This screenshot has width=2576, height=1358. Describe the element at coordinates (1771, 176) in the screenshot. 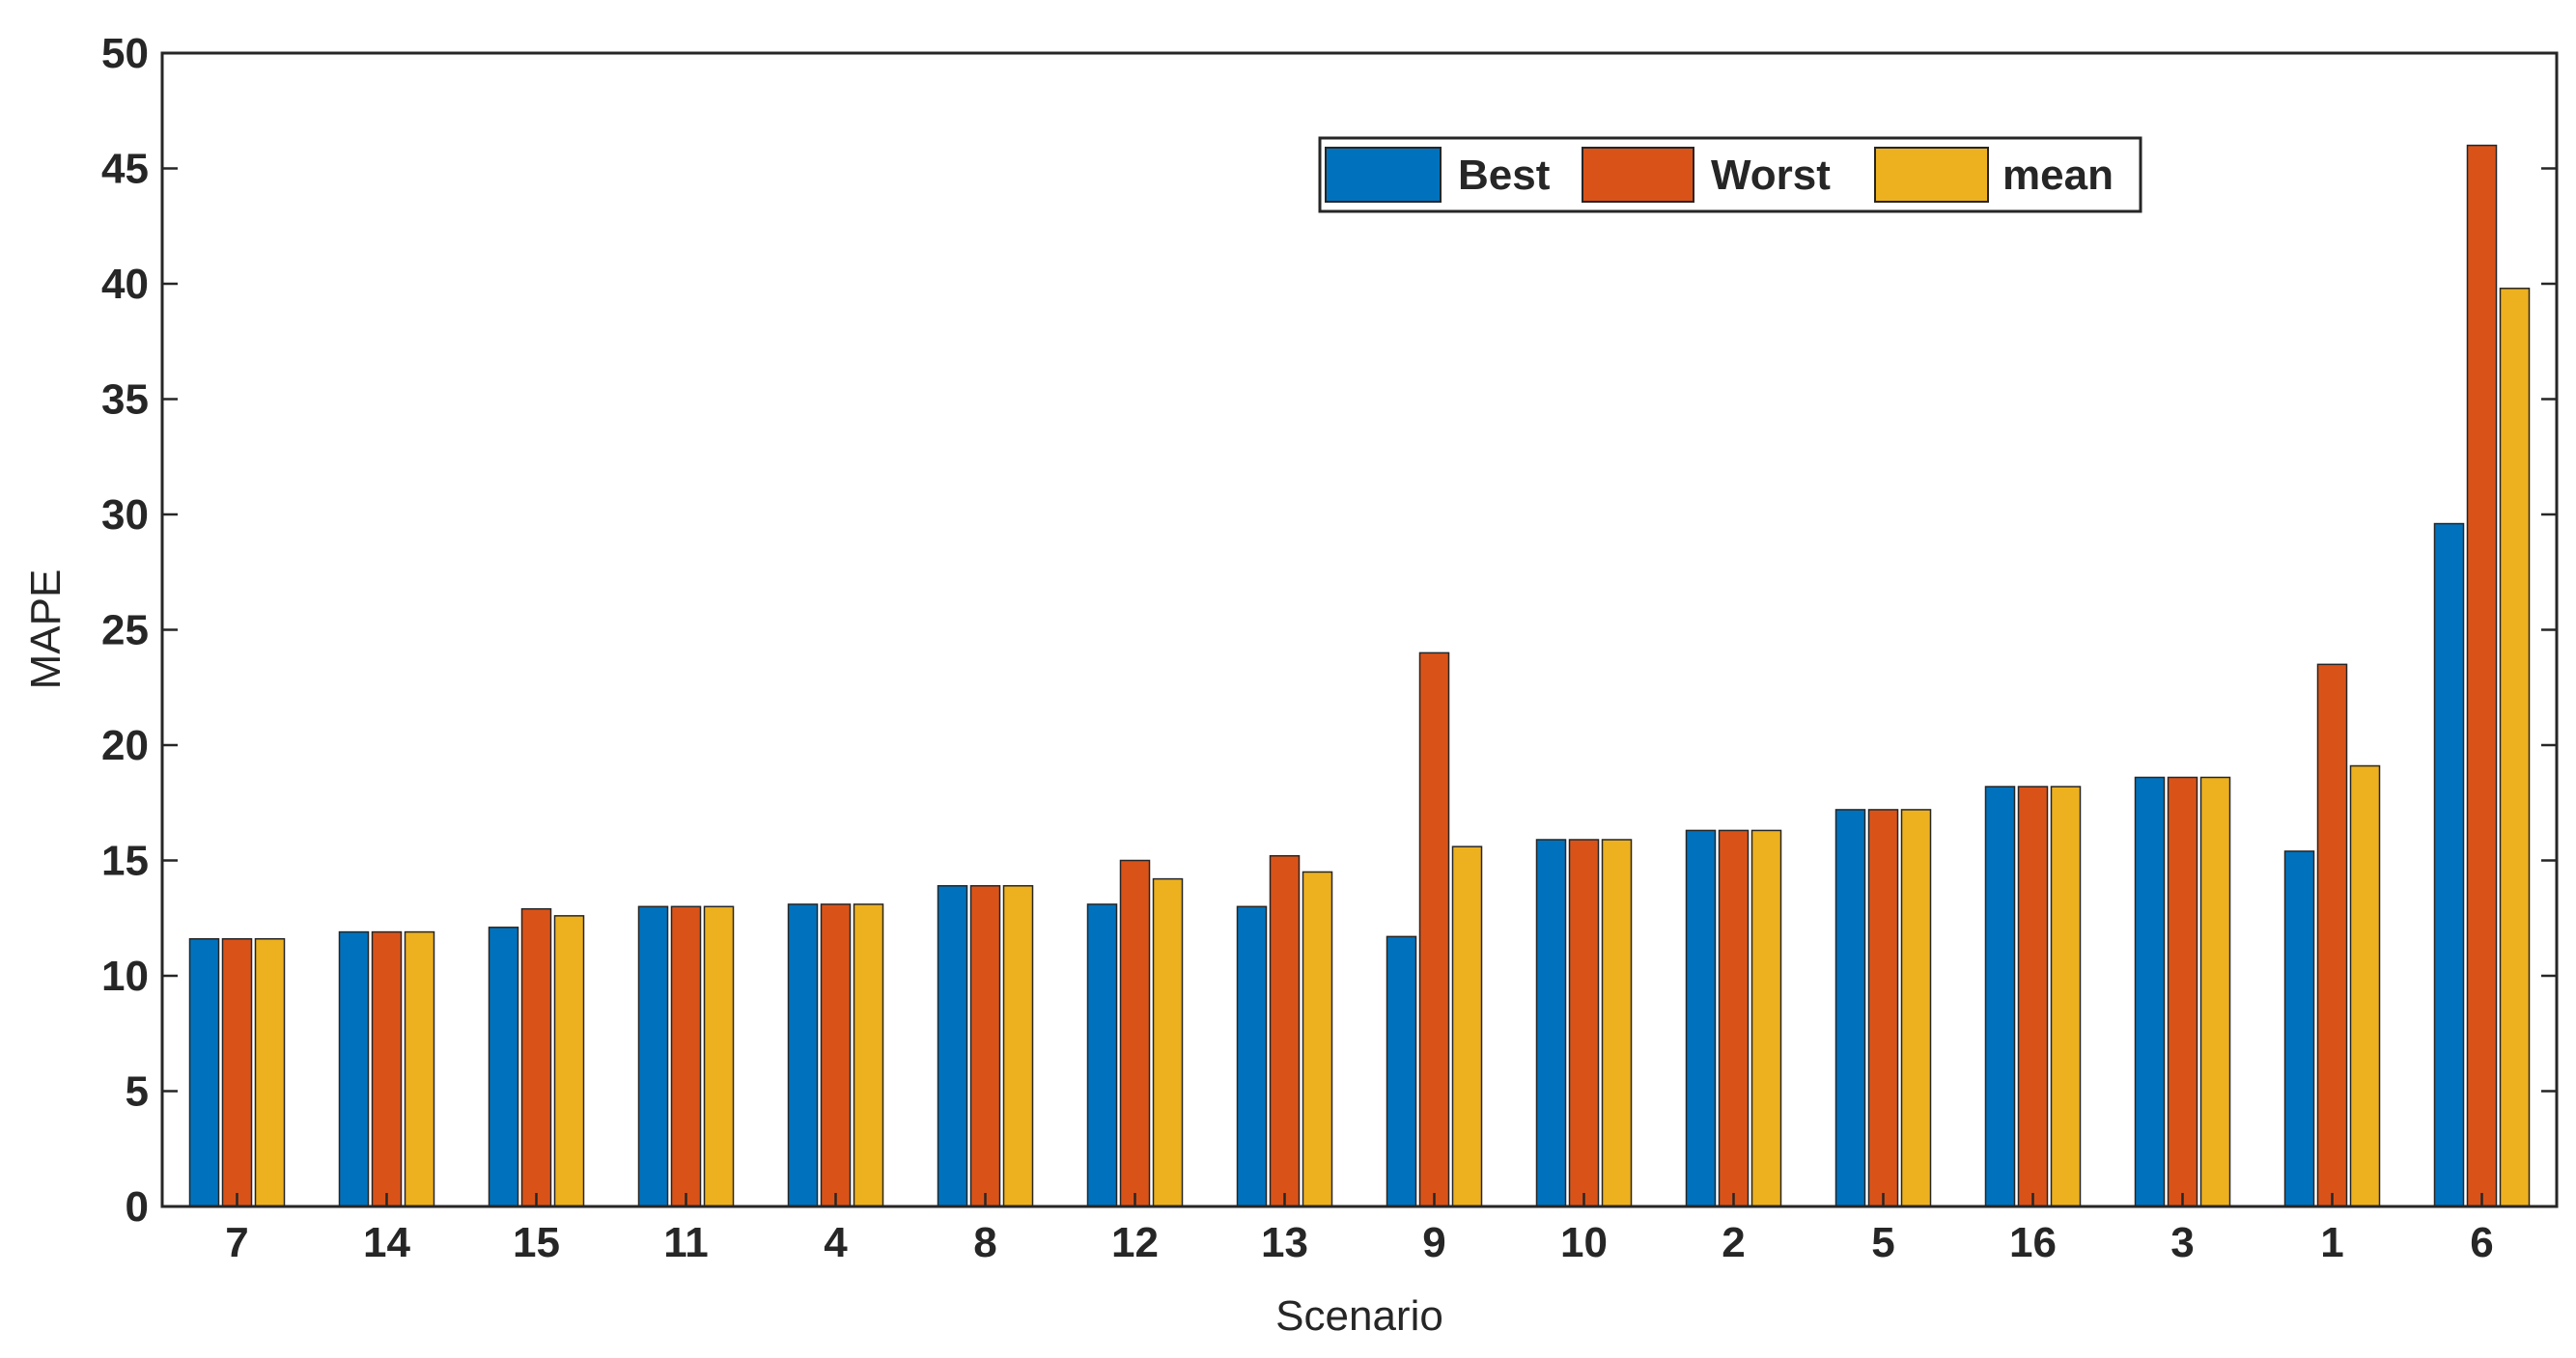

I see `legend-label-worst: Worst` at that location.